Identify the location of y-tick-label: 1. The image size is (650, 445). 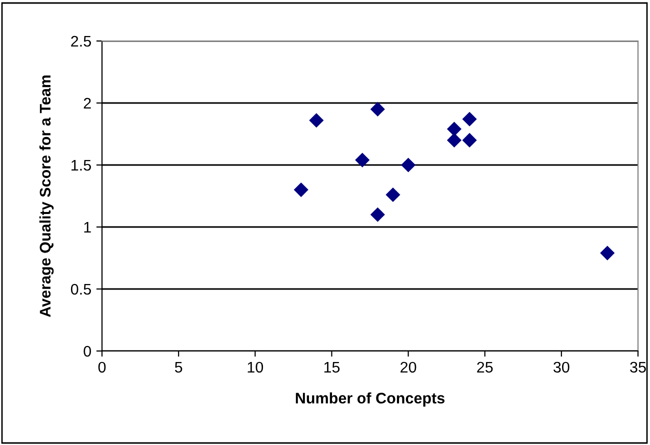
(87, 227).